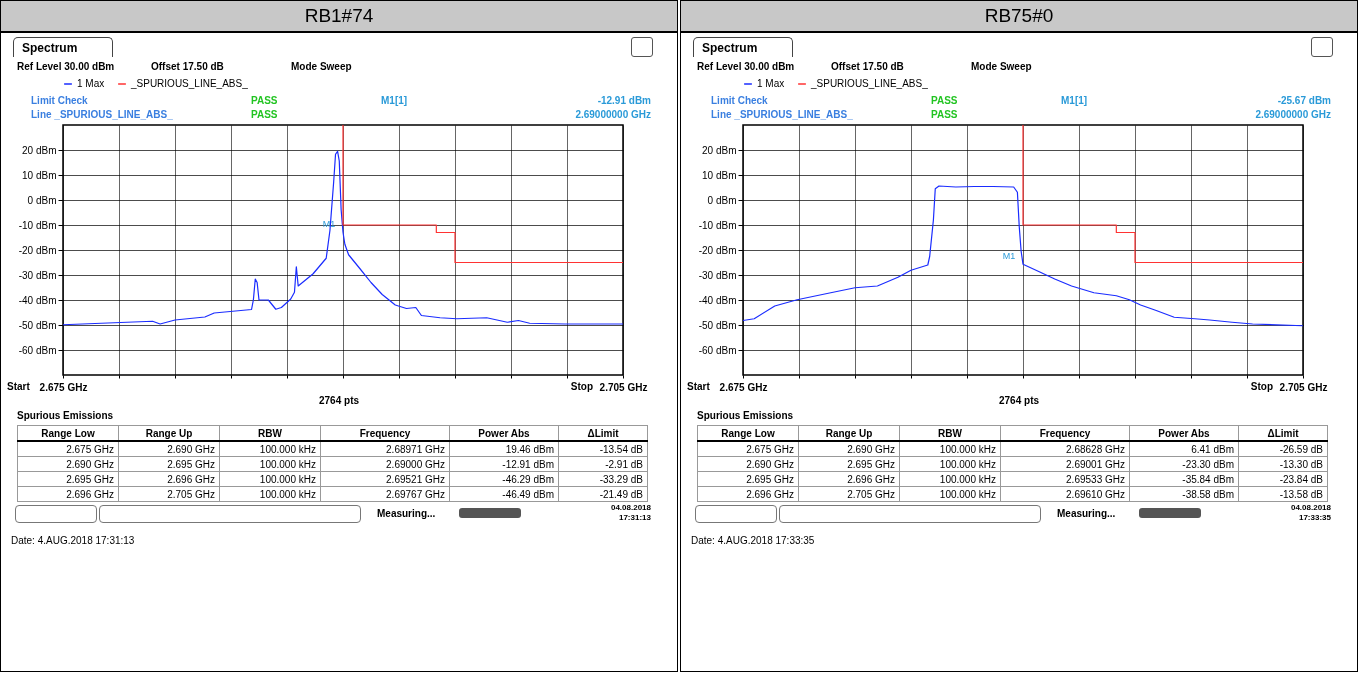  Describe the element at coordinates (1184, 479) in the screenshot. I see `text: -35.84 dBm` at that location.